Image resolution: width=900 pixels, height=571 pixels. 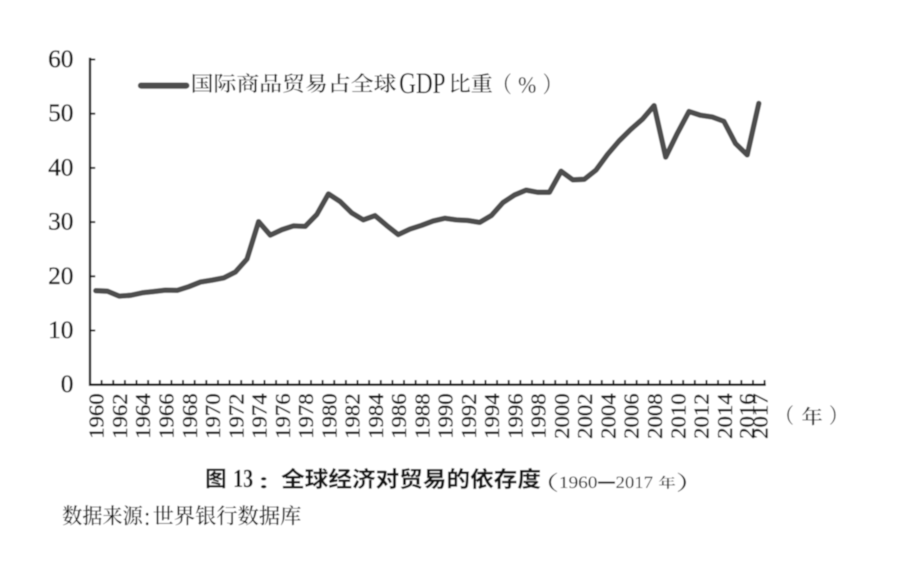 I want to click on svg-text: 1998, so click(x=539, y=416).